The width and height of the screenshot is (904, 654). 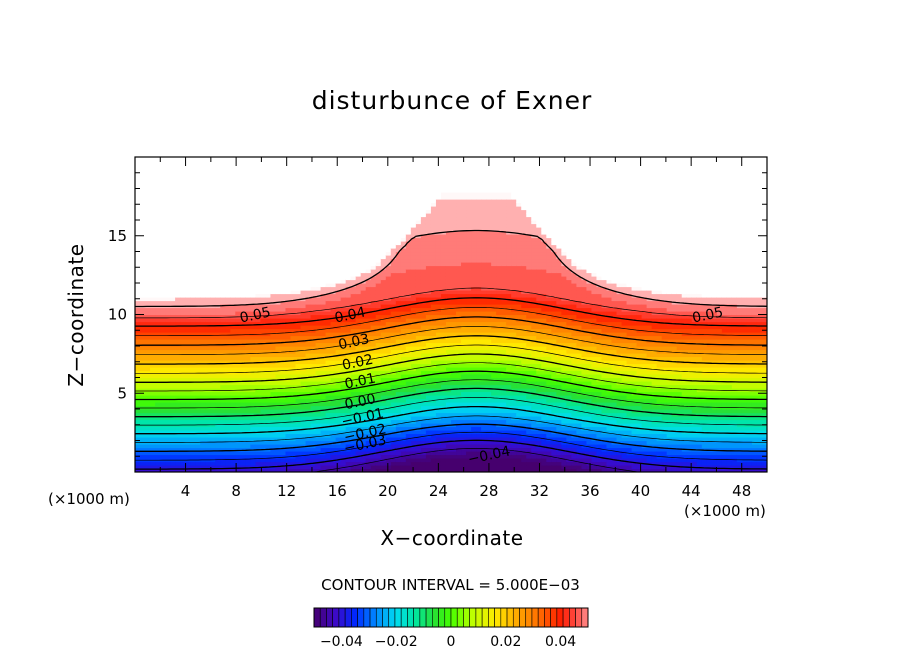 What do you see at coordinates (691, 491) in the screenshot?
I see `x-tick-label: 44` at bounding box center [691, 491].